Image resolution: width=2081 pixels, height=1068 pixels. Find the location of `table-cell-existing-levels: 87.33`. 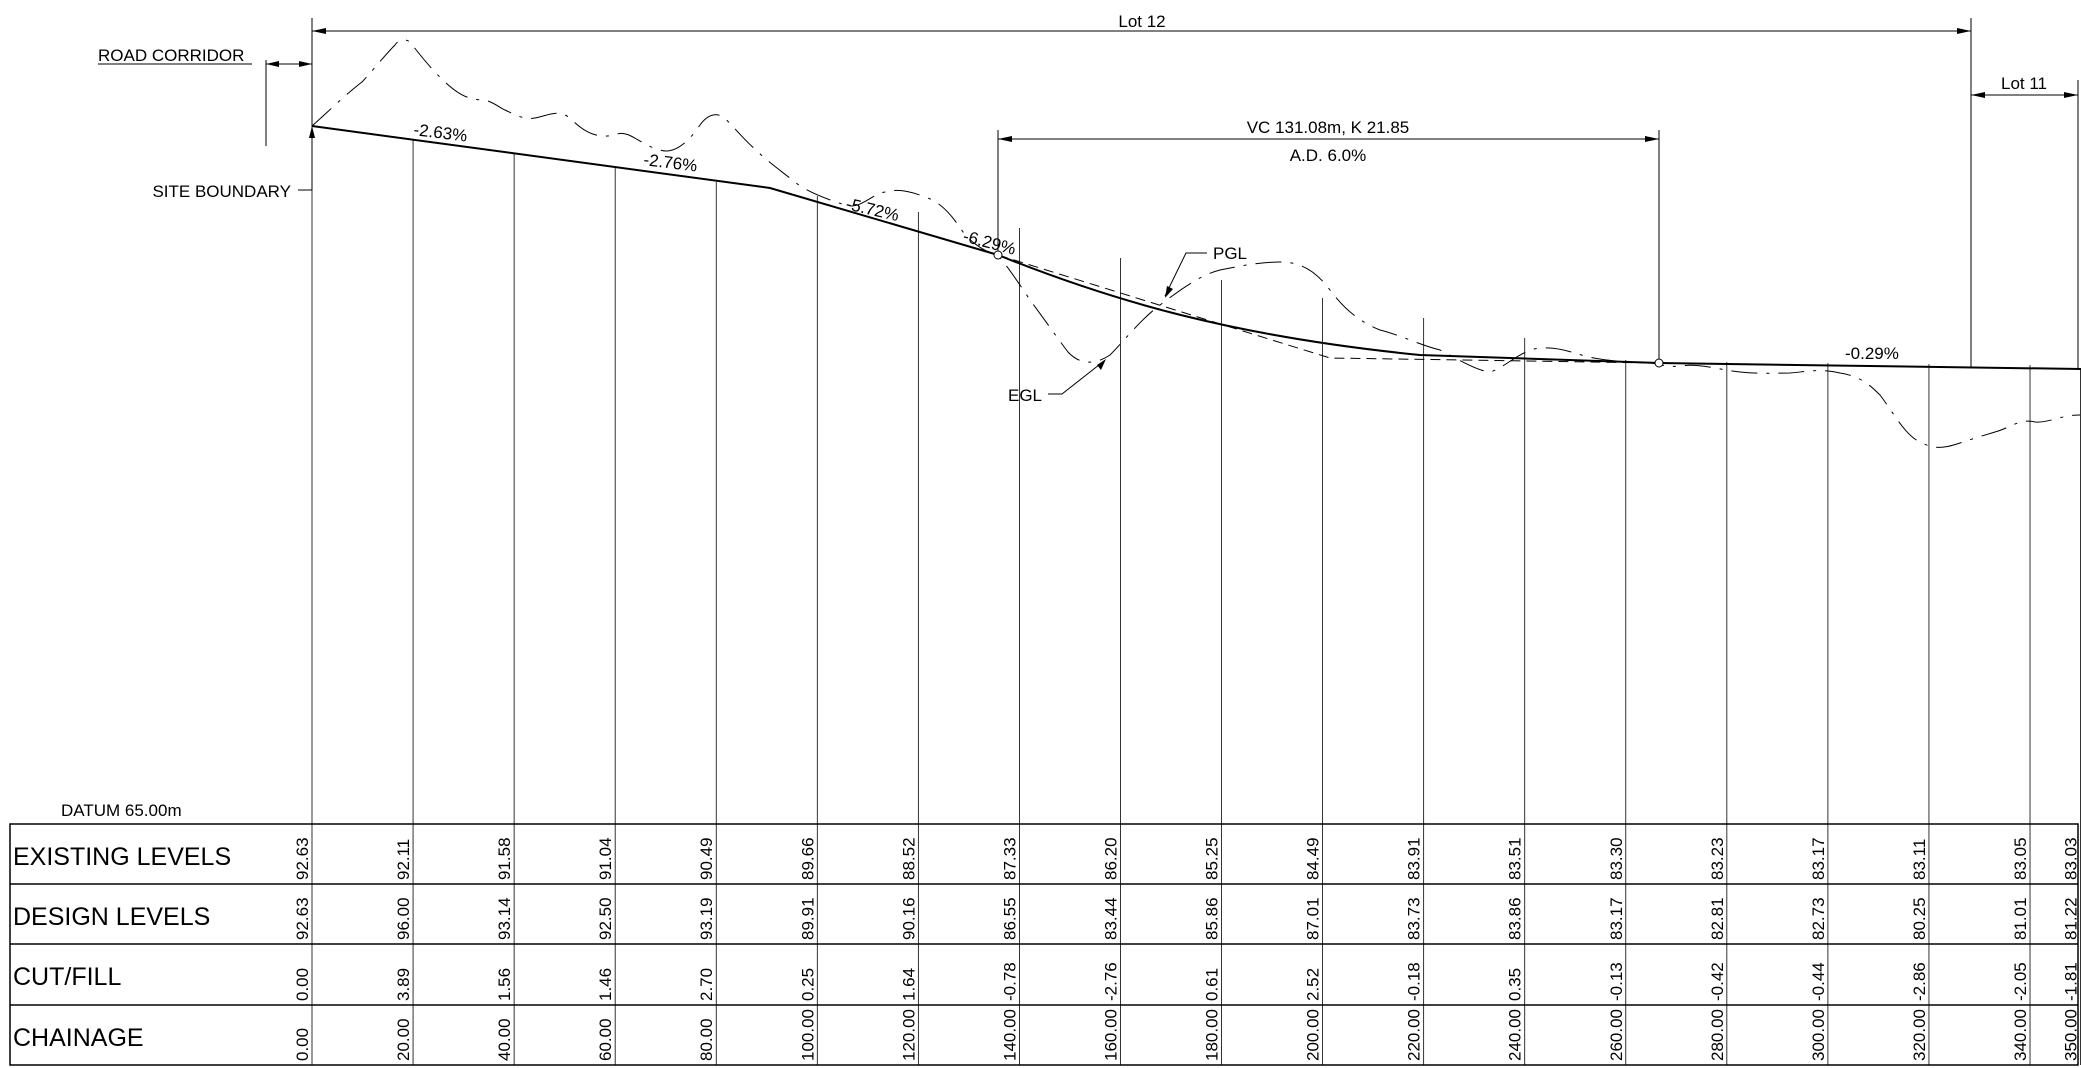

table-cell-existing-levels: 87.33 is located at coordinates (1009, 858).